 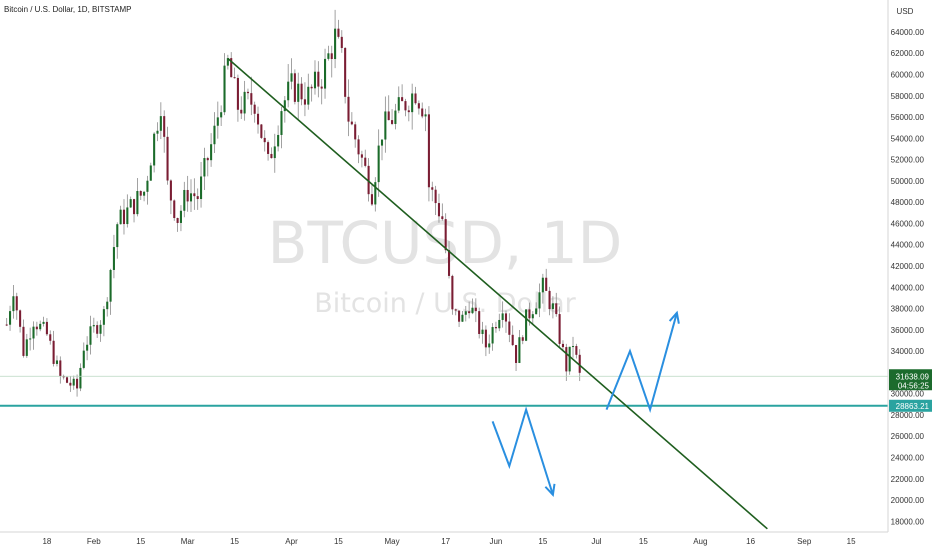 I want to click on price-axis-background, so click(x=910, y=266).